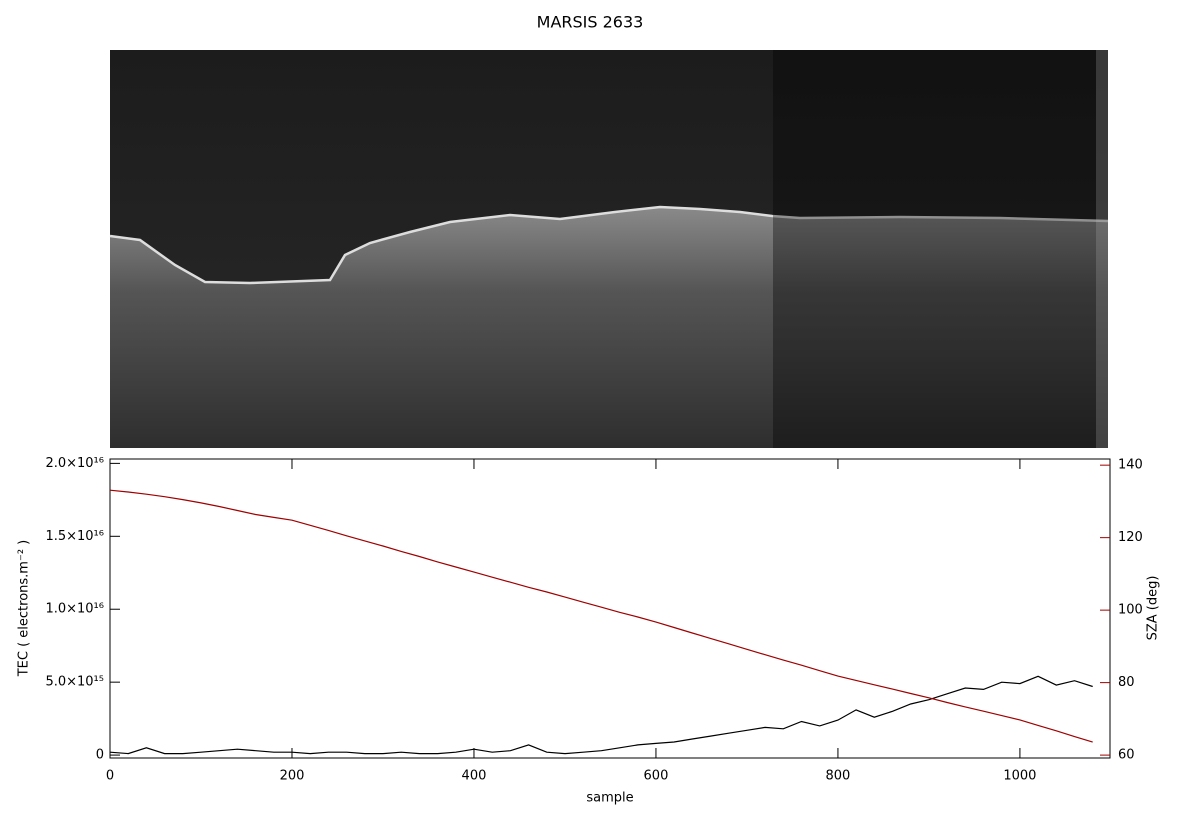  Describe the element at coordinates (100, 755) in the screenshot. I see `y-tick-label: 0` at that location.